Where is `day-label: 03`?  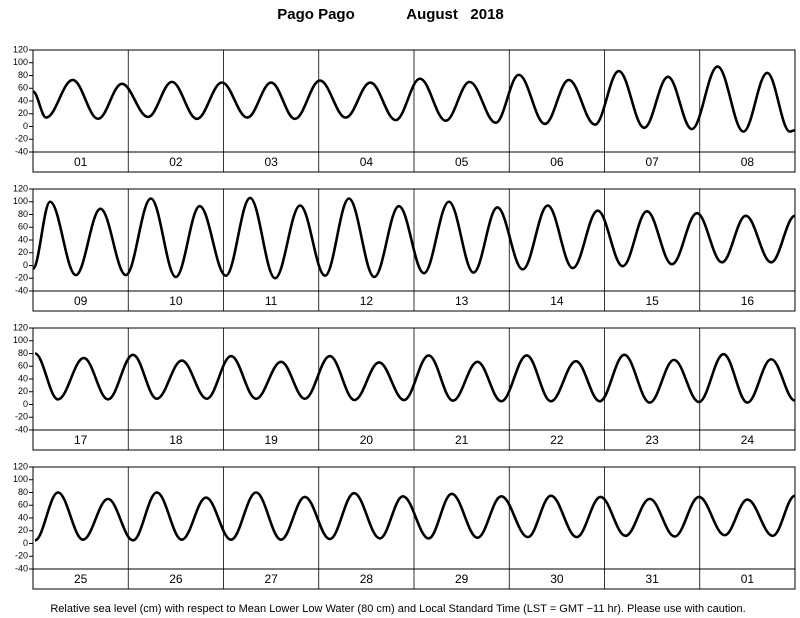
day-label: 03 is located at coordinates (271, 162).